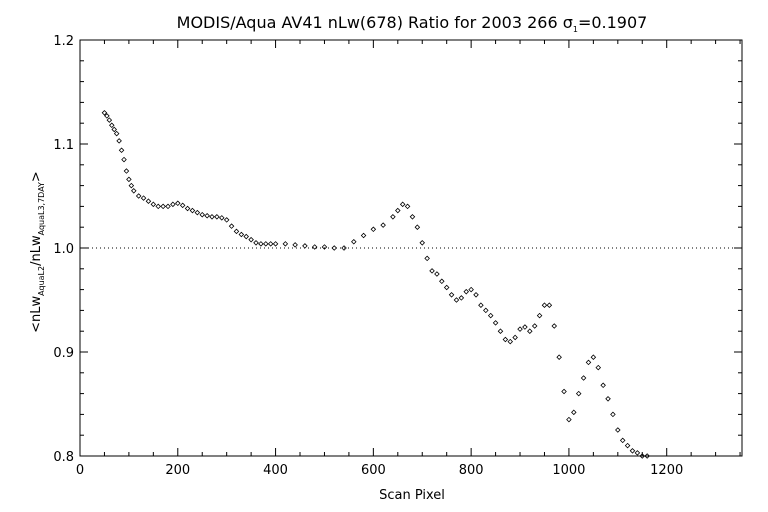 The image size is (768, 512). Describe the element at coordinates (63, 145) in the screenshot. I see `y-tick-label: 1.1` at that location.